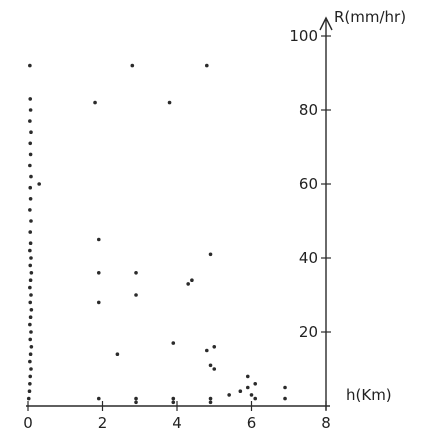 This screenshot has width=429, height=435. What do you see at coordinates (326, 423) in the screenshot?
I see `x-tick-label: 8` at bounding box center [326, 423].